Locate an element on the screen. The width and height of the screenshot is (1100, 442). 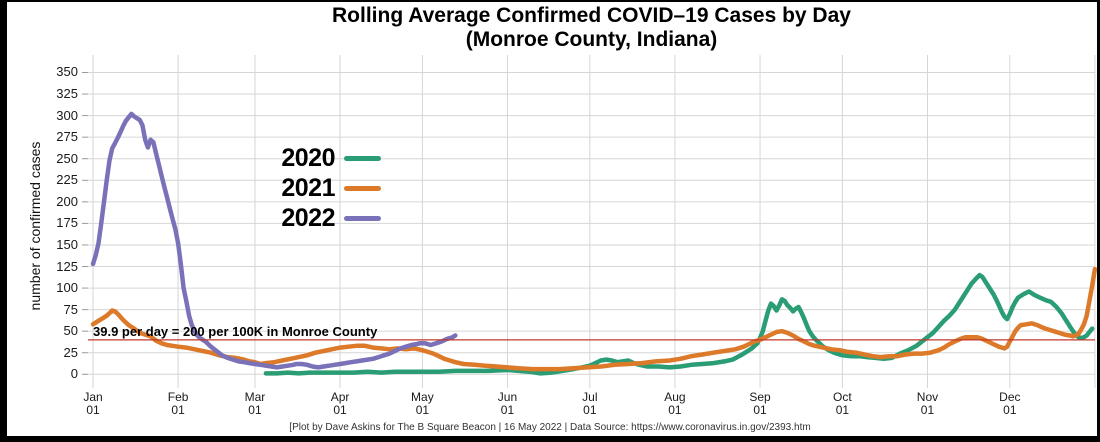
x-tick-label: Aug 01 is located at coordinates (675, 403).